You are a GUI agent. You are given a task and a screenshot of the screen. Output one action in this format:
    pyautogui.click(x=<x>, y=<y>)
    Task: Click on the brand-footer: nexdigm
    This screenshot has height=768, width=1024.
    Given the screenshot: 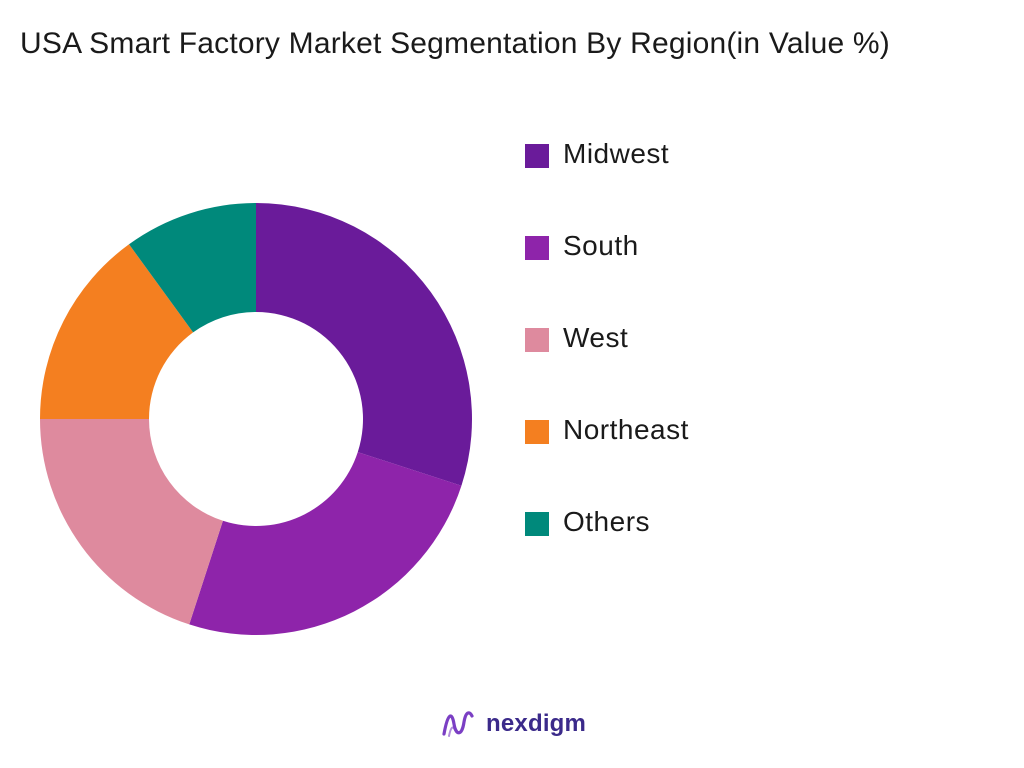 What is the action you would take?
    pyautogui.click(x=513, y=724)
    